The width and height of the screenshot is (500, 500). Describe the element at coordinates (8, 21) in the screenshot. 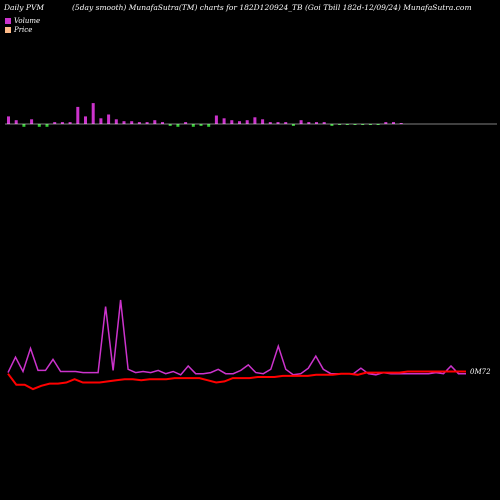

I see `legend-volume-swatch` at that location.